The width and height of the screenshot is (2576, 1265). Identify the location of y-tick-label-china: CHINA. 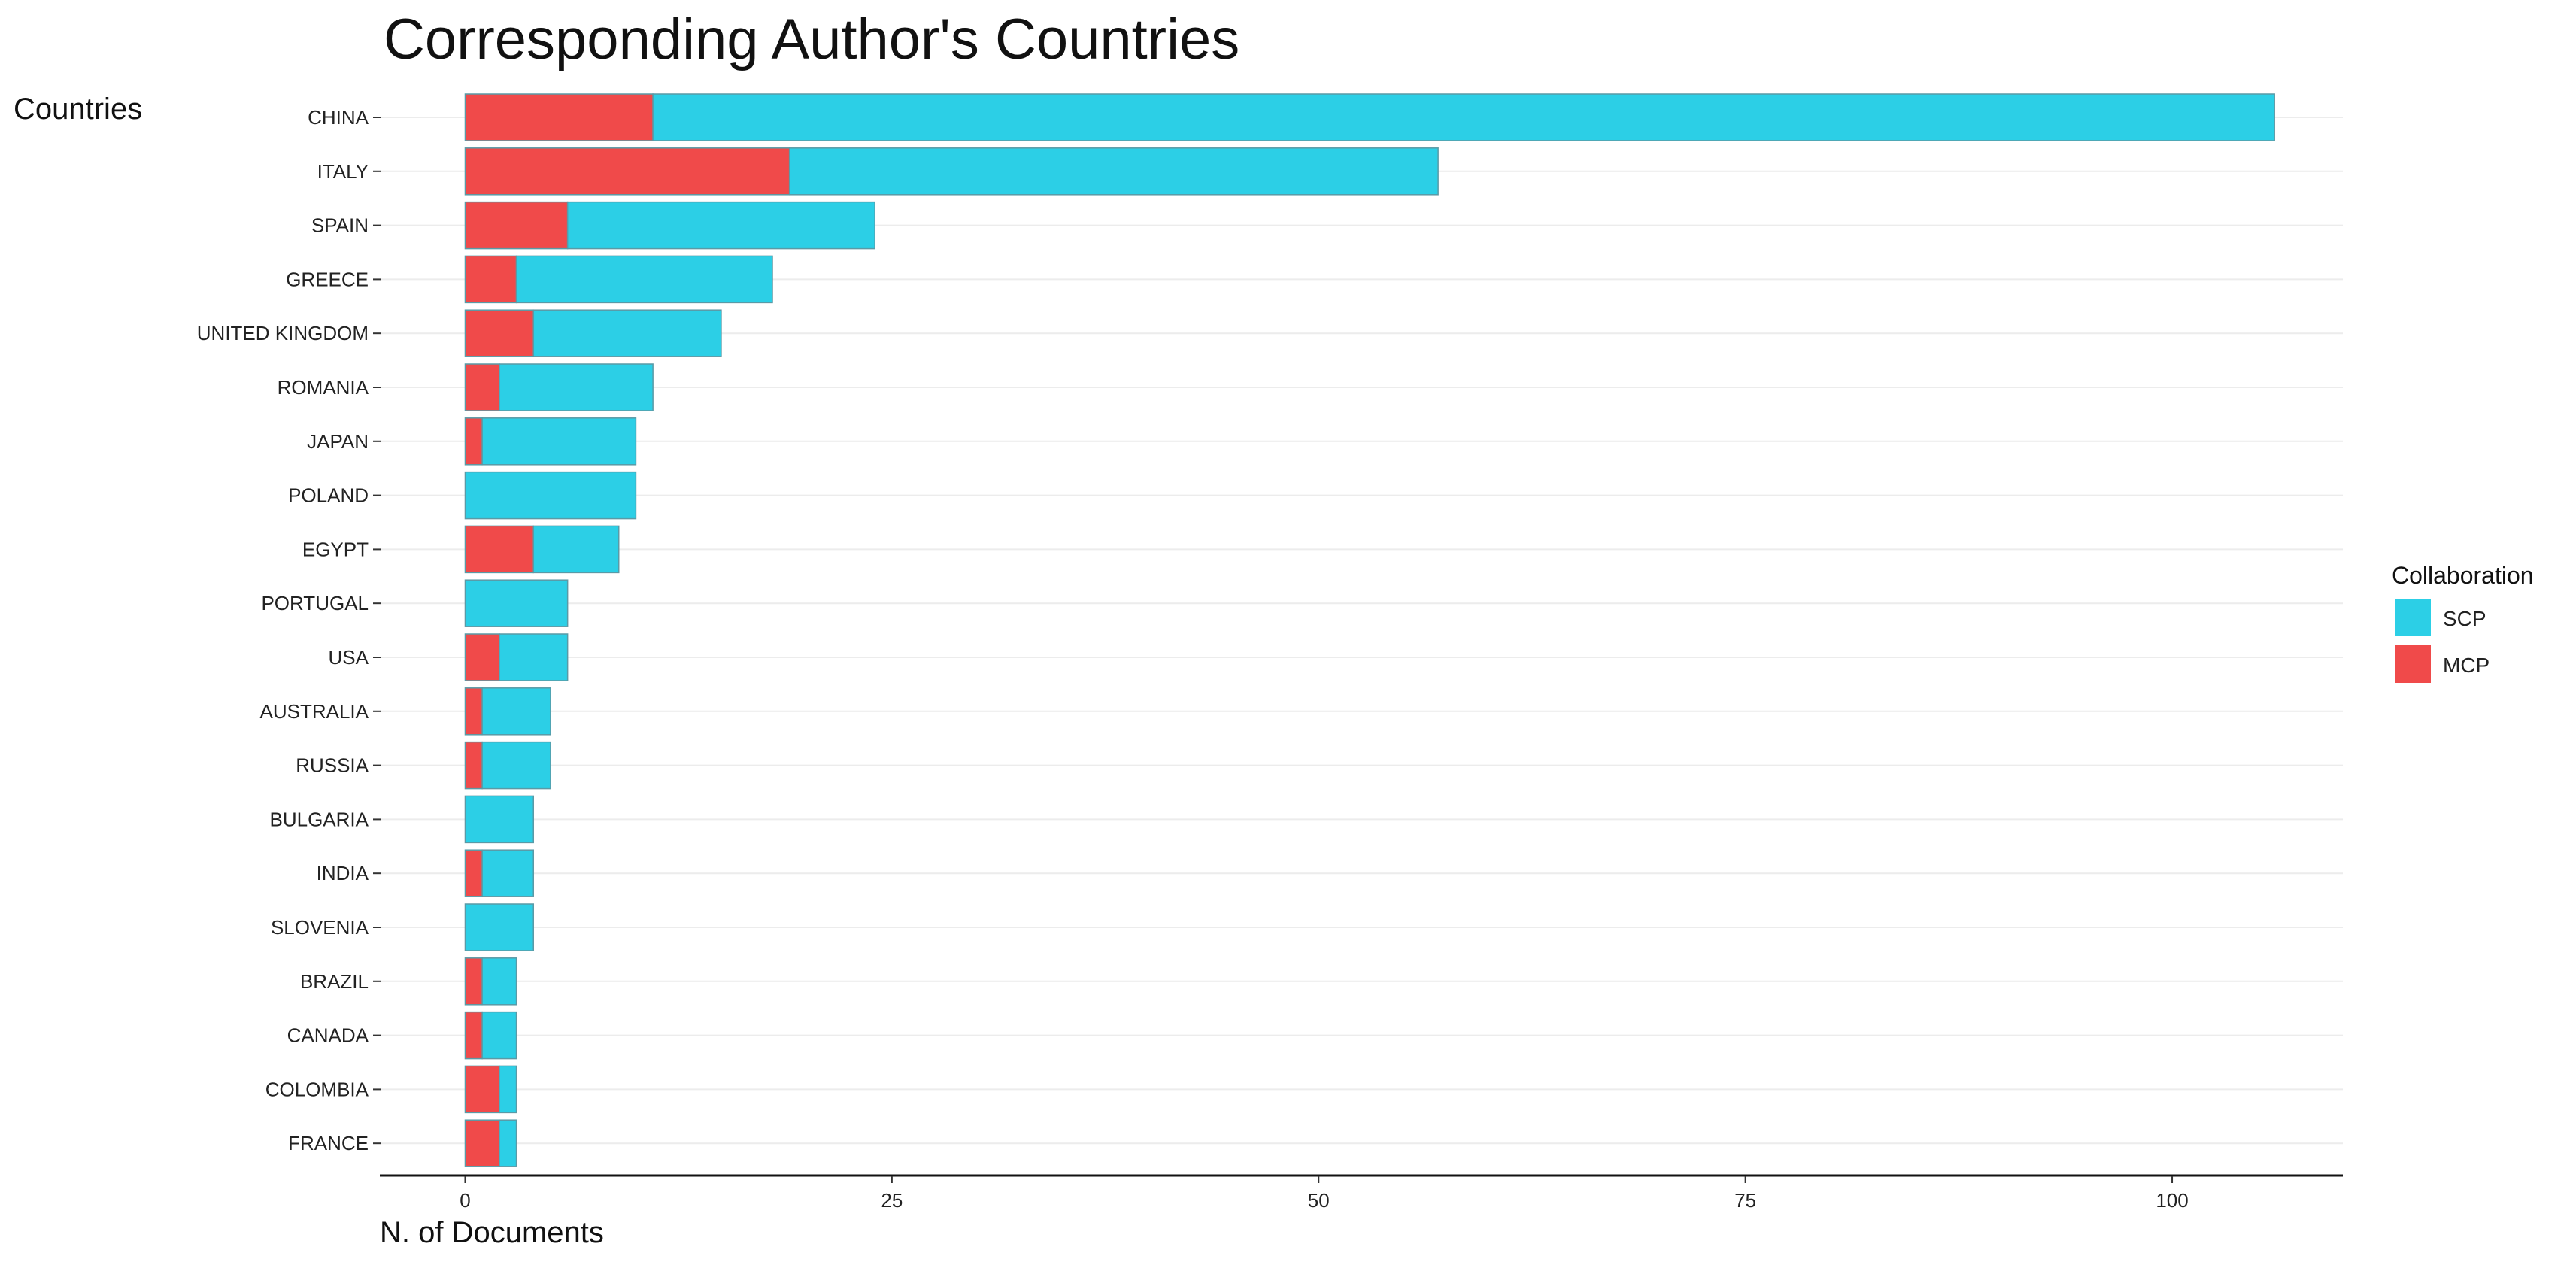
(338, 118).